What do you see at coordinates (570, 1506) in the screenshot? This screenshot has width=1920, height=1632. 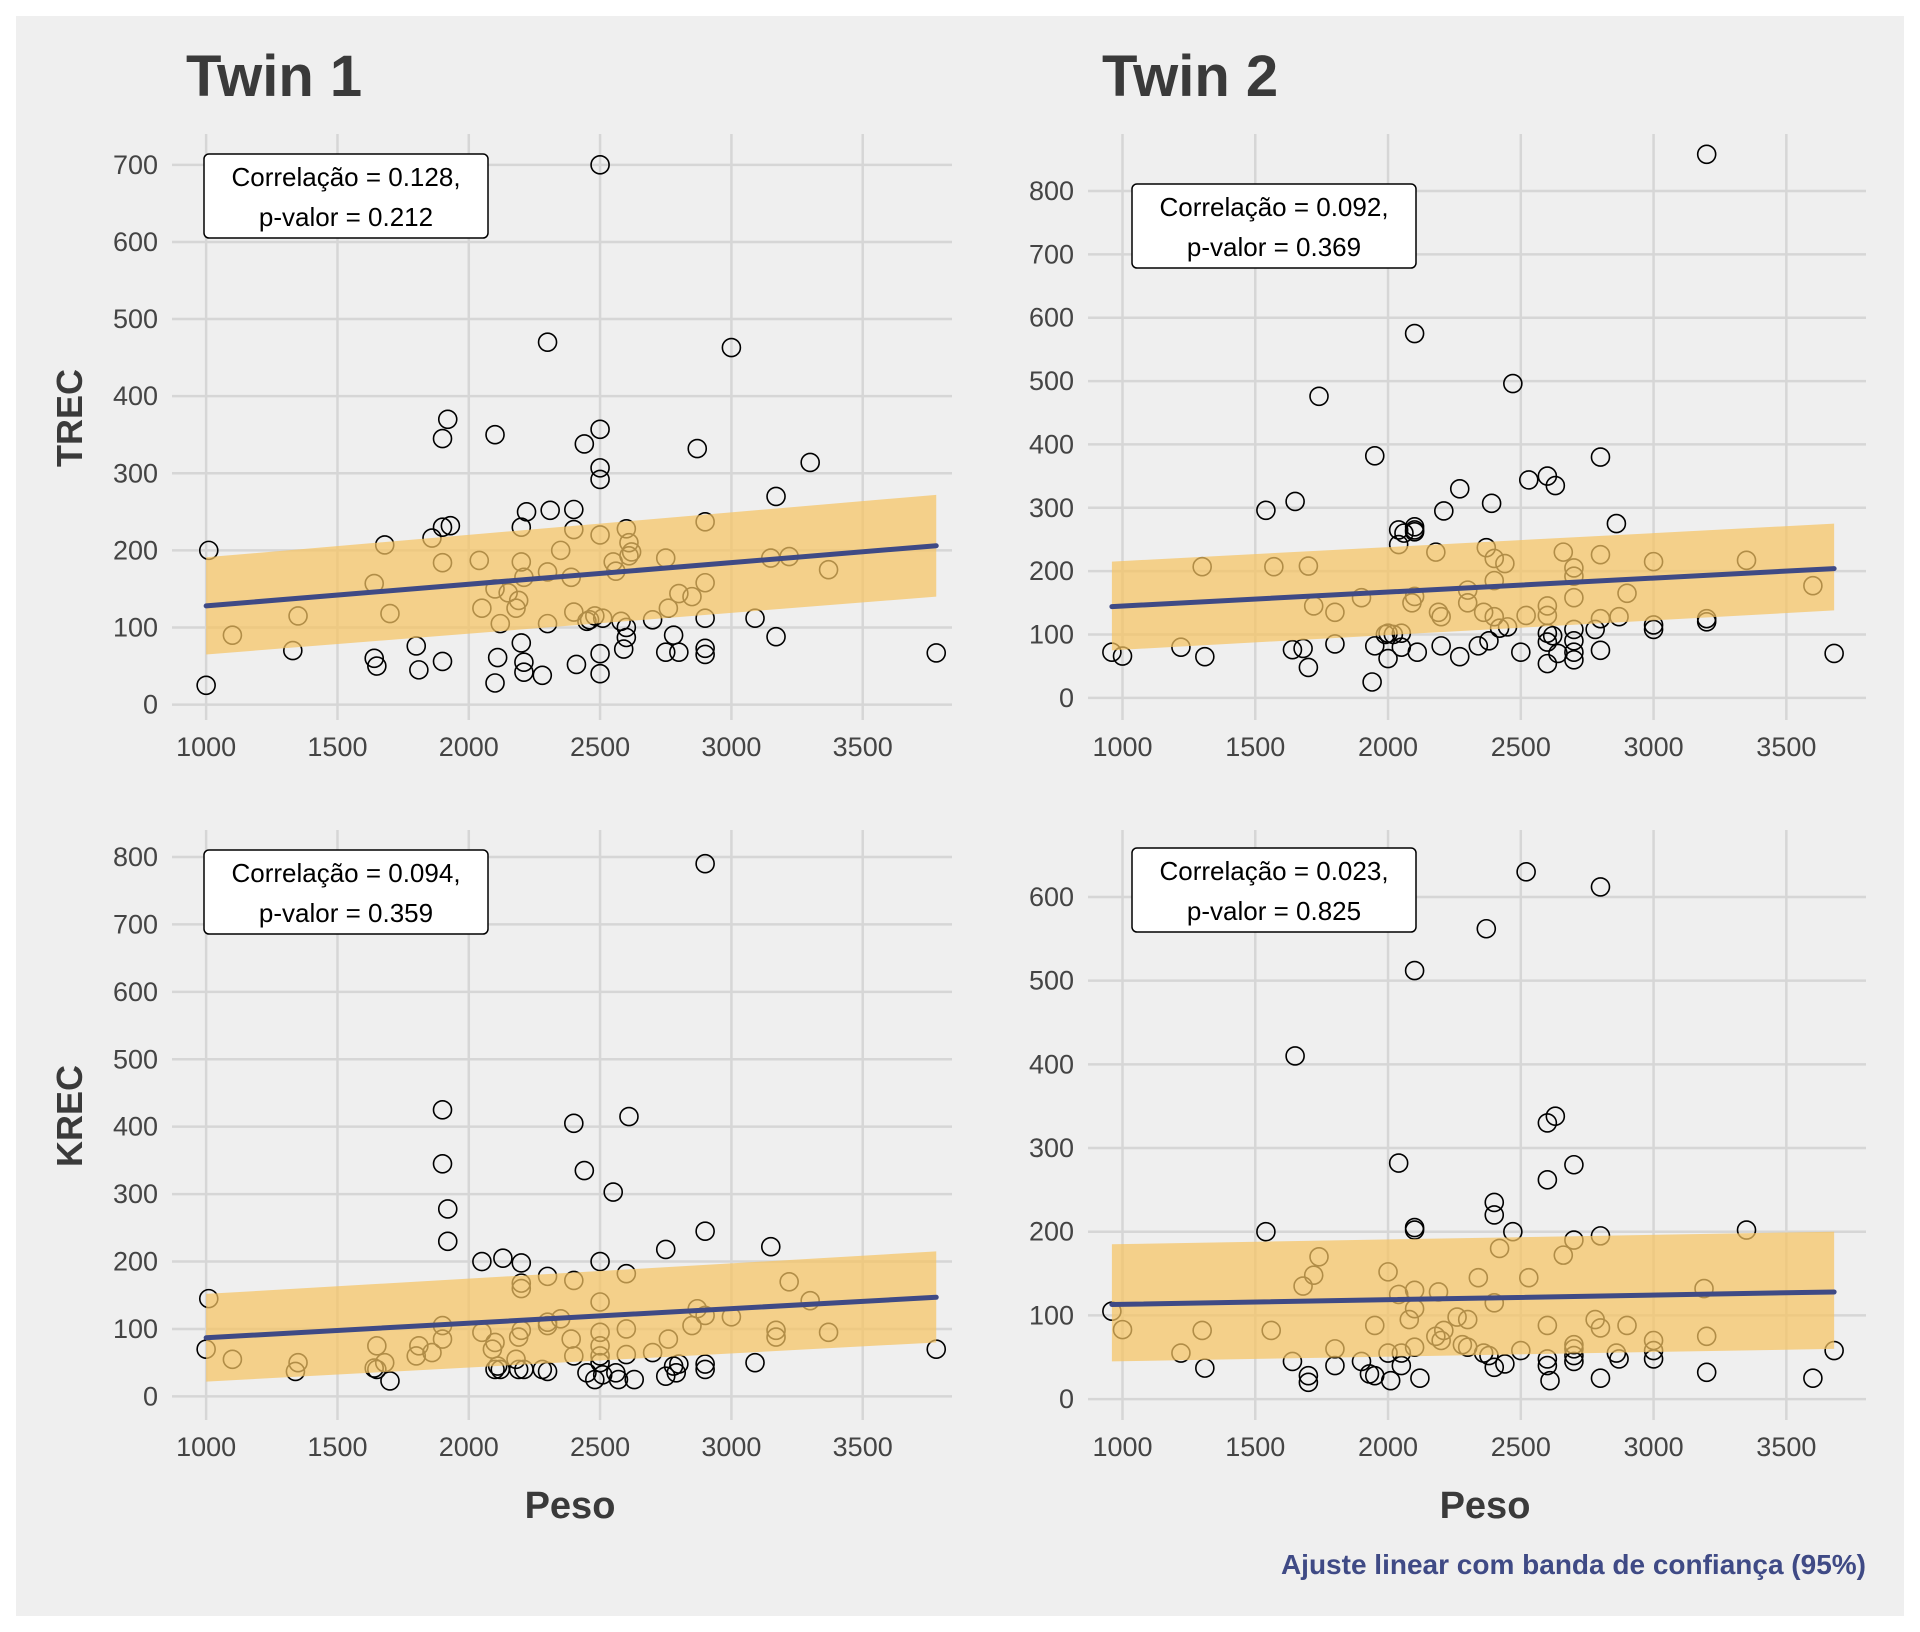 I see `x-axis-label-left: Peso` at bounding box center [570, 1506].